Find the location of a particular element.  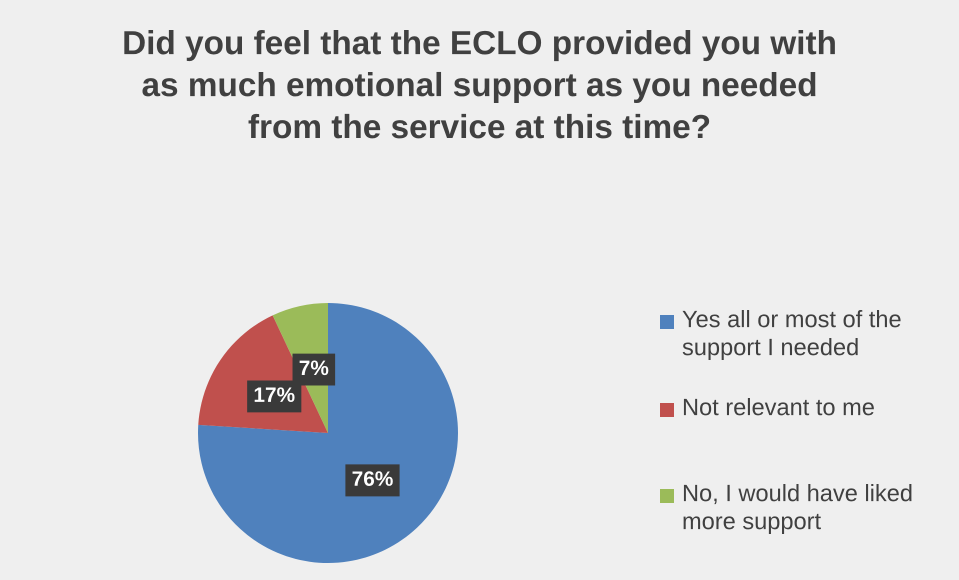

data-label: 17% is located at coordinates (274, 394).